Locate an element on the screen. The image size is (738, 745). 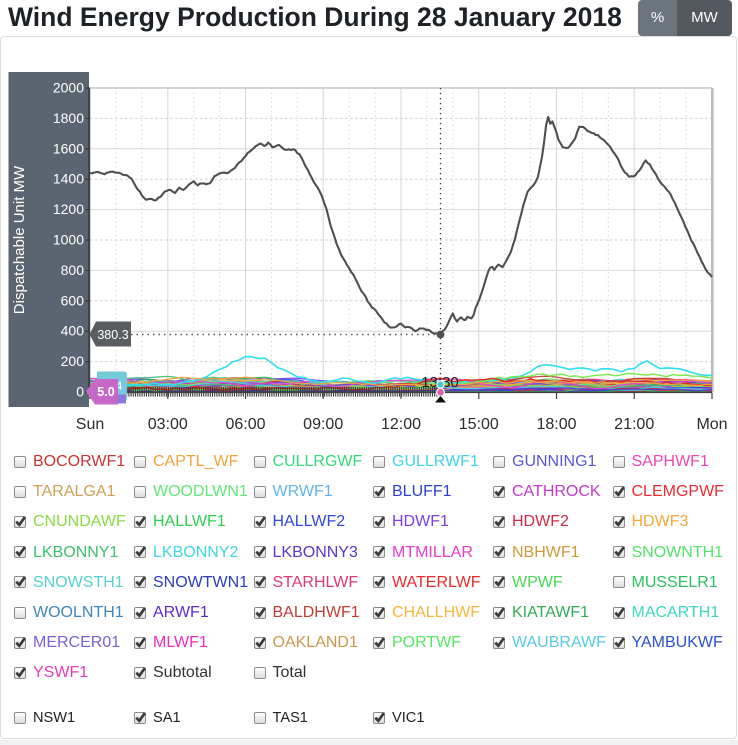
svg-text: 15:00 is located at coordinates (479, 424).